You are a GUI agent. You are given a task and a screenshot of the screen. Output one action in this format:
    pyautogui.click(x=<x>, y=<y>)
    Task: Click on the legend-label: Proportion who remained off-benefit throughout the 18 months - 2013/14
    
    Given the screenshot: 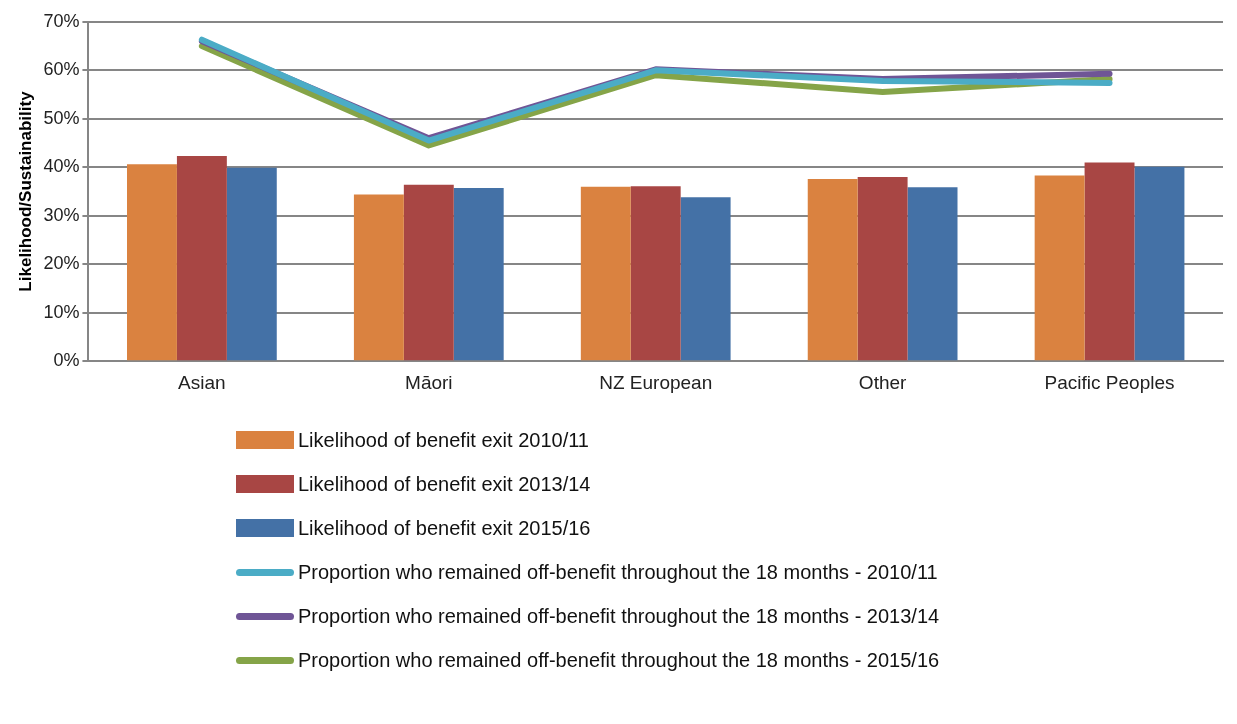 What is the action you would take?
    pyautogui.click(x=619, y=616)
    